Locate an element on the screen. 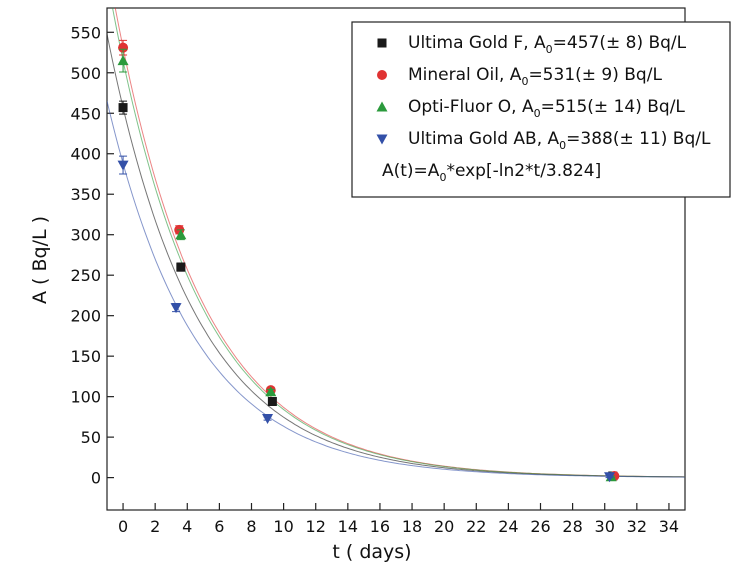 The image size is (746, 575). legend-name: Opti-Fluor O is located at coordinates (459, 107).